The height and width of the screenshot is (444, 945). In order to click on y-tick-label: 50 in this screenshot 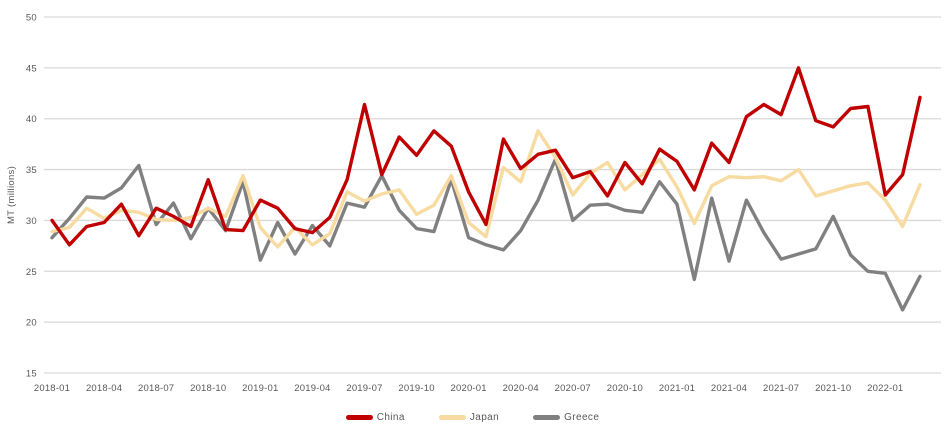, I will do `click(31, 18)`.